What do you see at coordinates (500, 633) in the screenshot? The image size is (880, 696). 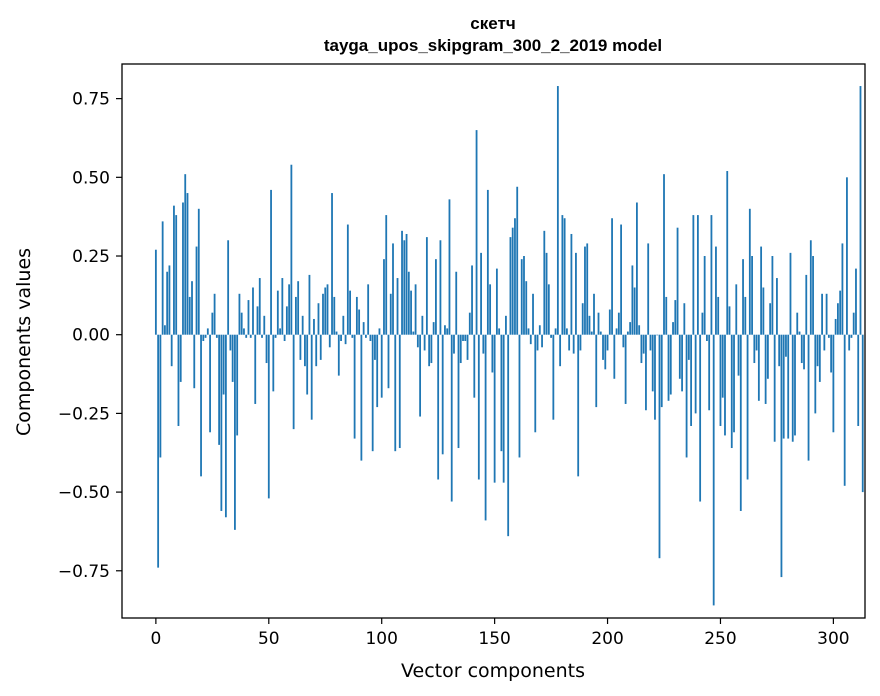 I see `x-axis: 0 50 100 150 200 250 300` at bounding box center [500, 633].